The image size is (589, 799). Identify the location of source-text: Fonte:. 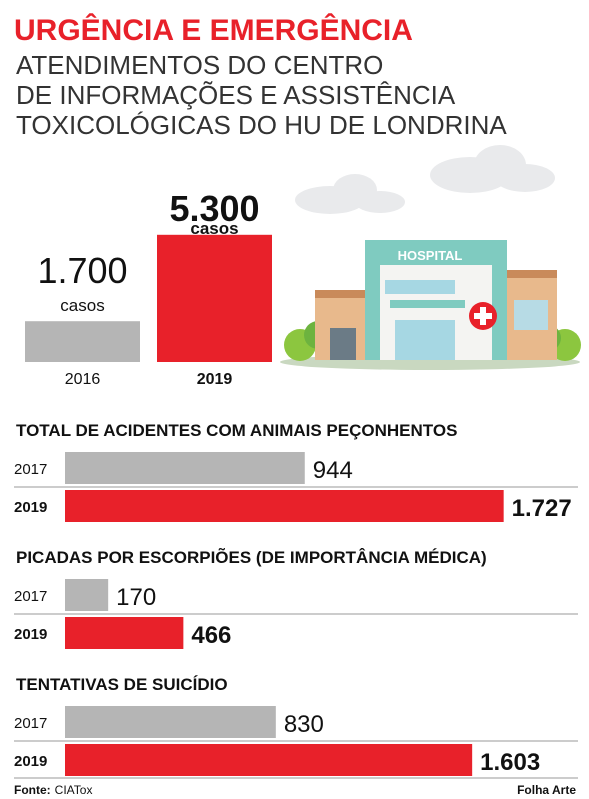
(32, 790).